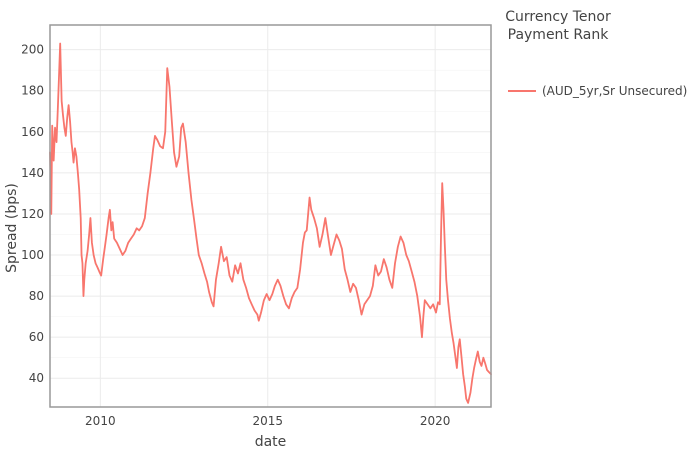 This screenshot has width=700, height=454. I want to click on x-tick-label: 2010, so click(100, 421).